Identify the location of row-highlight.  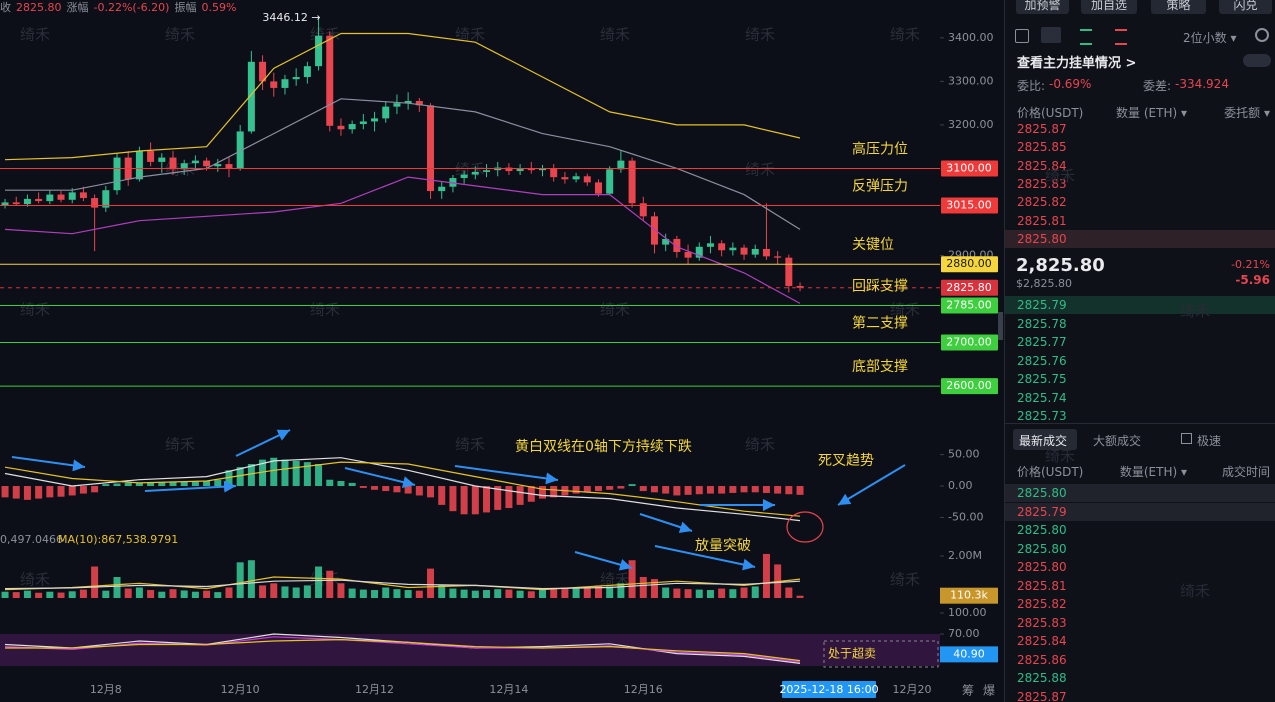
(1140, 305).